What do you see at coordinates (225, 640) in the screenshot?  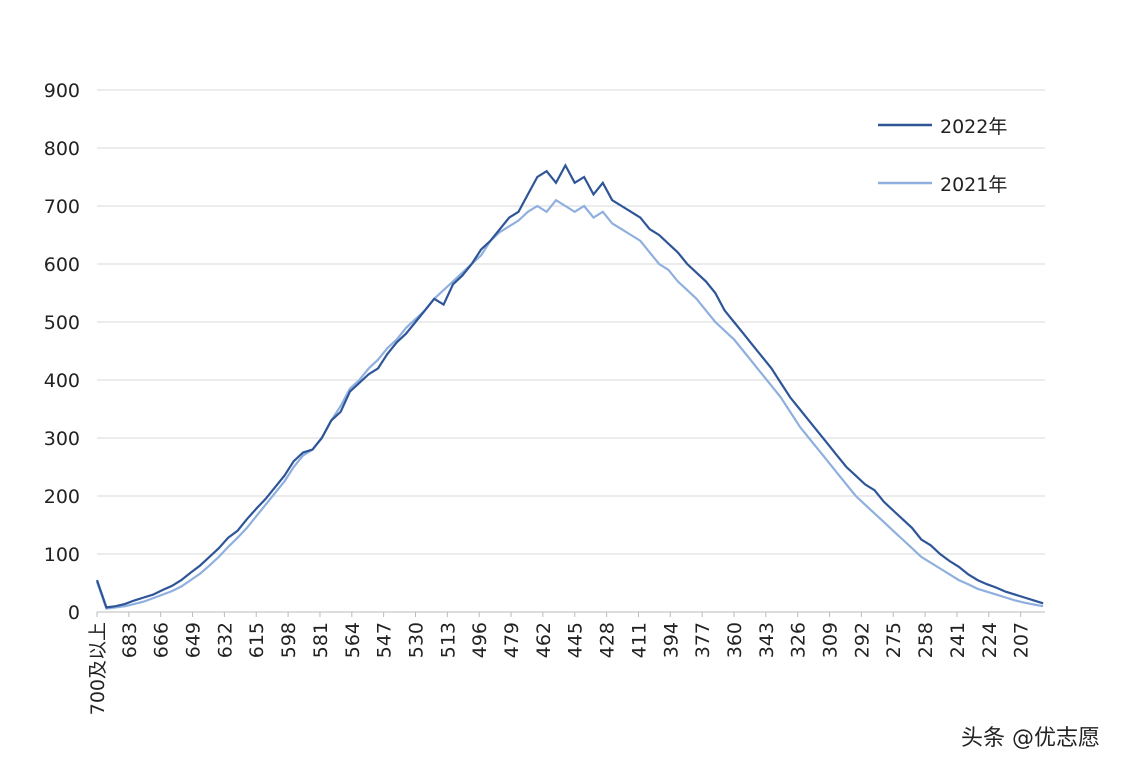 I see `x-tick-label: 632` at bounding box center [225, 640].